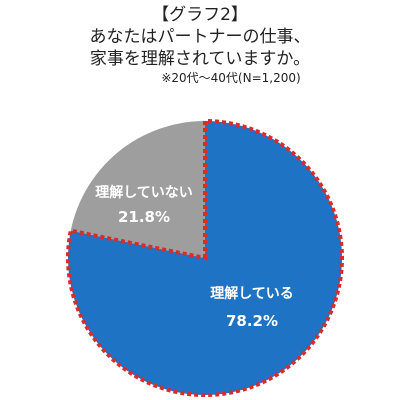  I want to click on chart-title-line-3: 家事を理解されていますか。, so click(200, 59).